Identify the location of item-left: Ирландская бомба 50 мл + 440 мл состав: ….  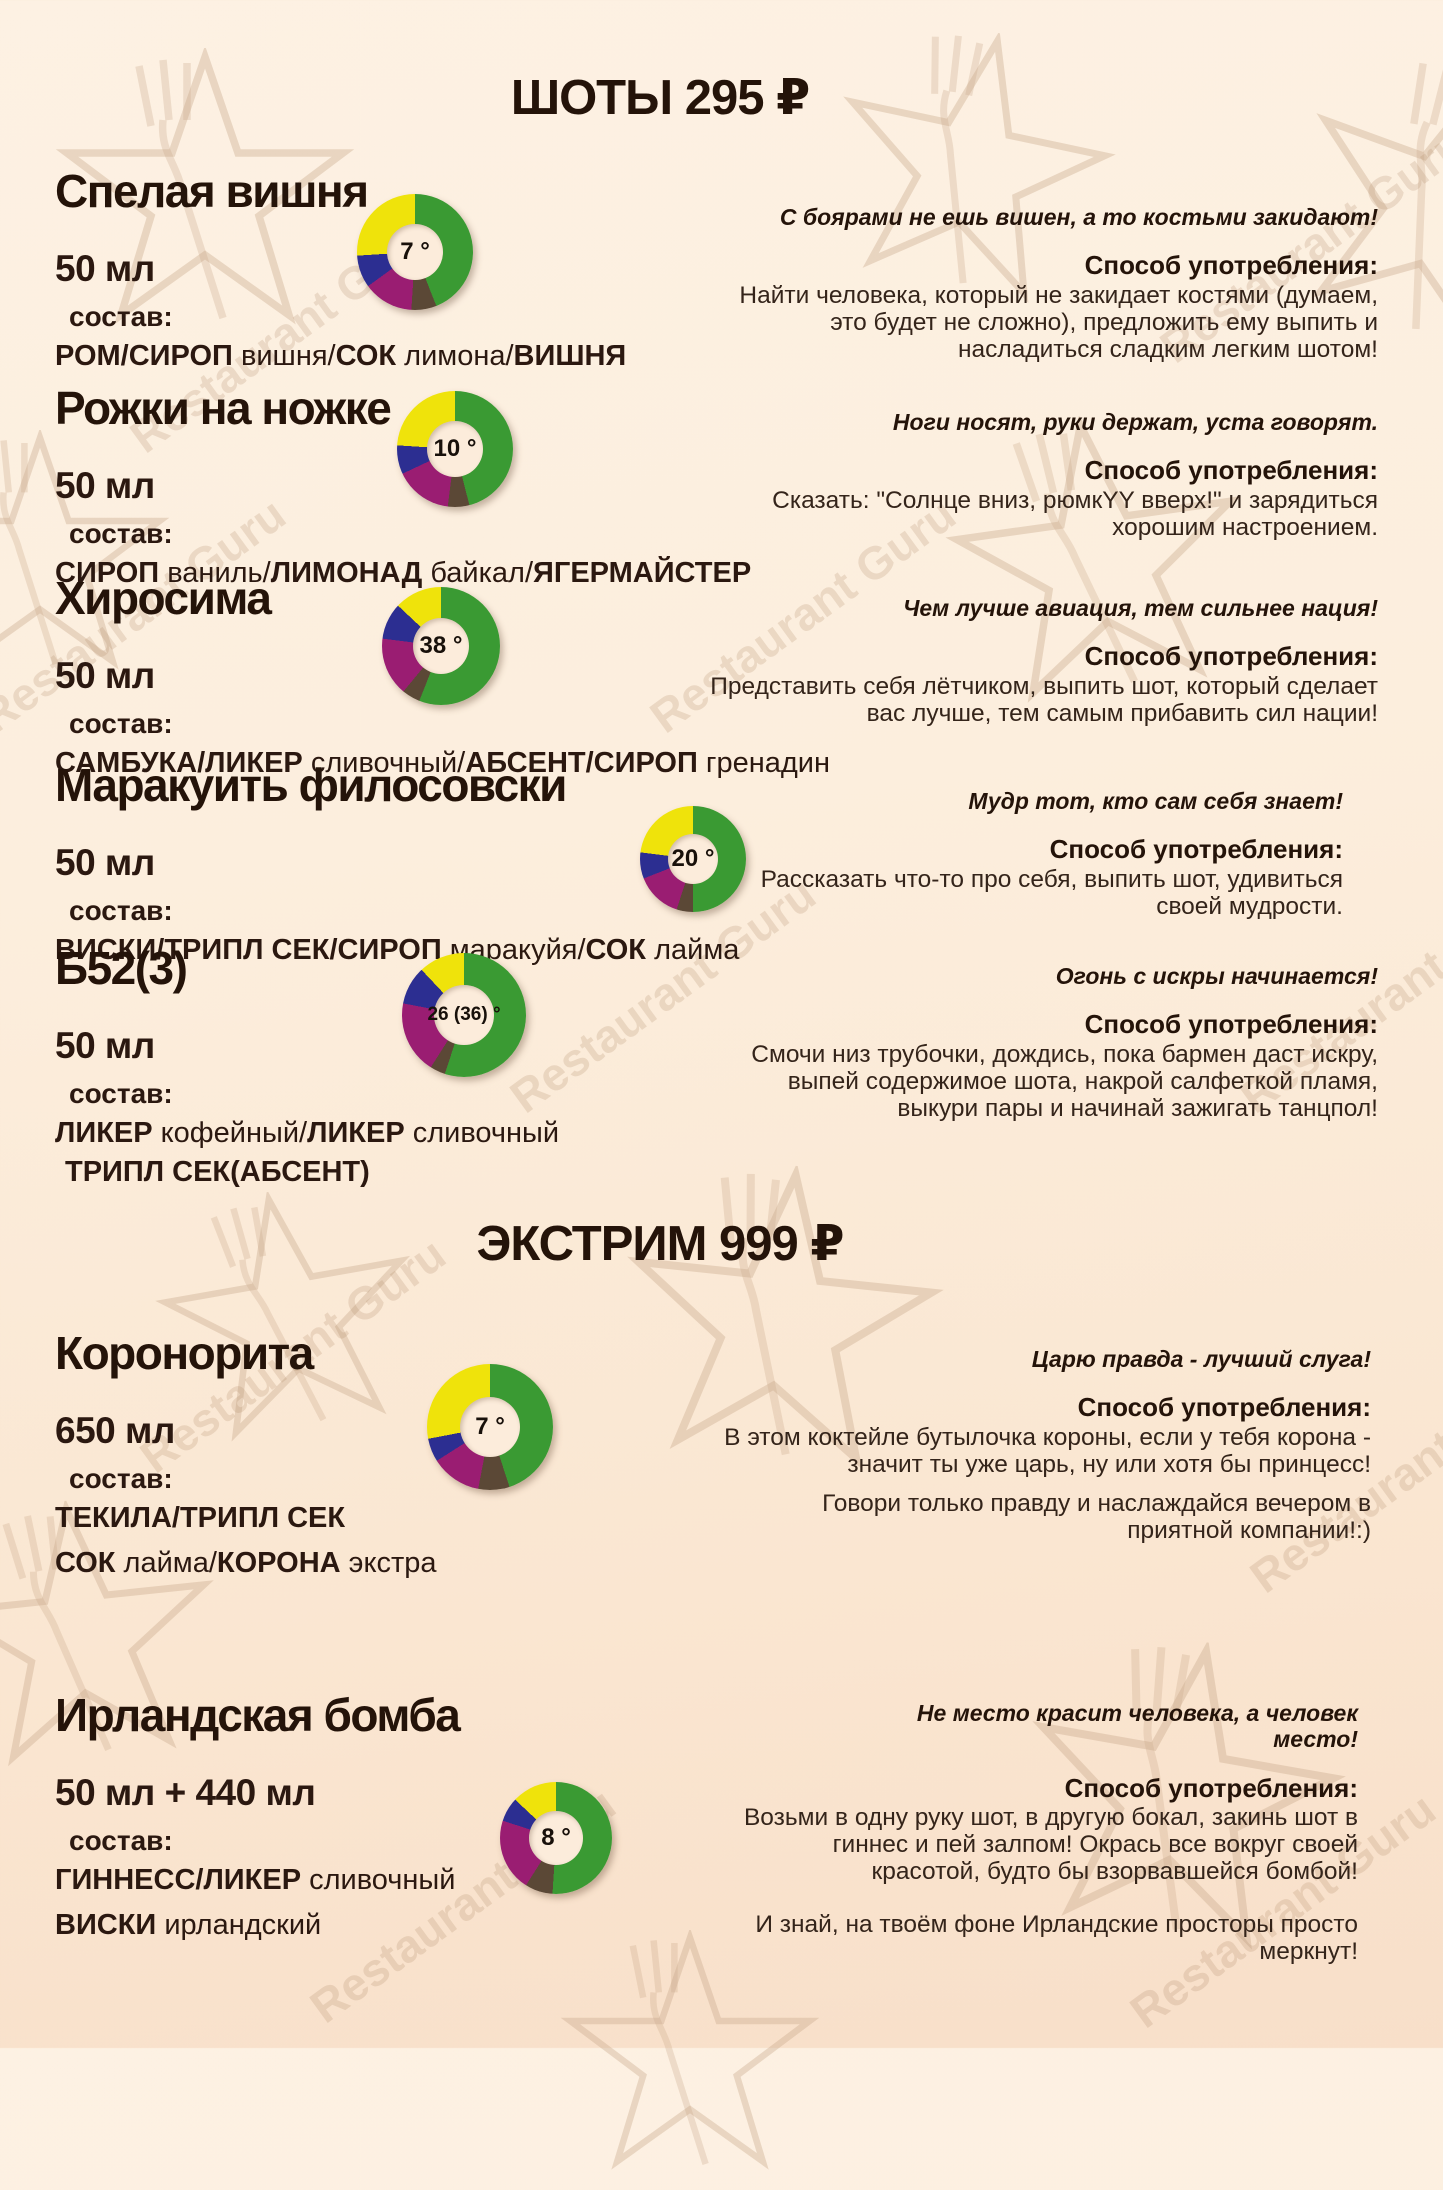
(258, 1817).